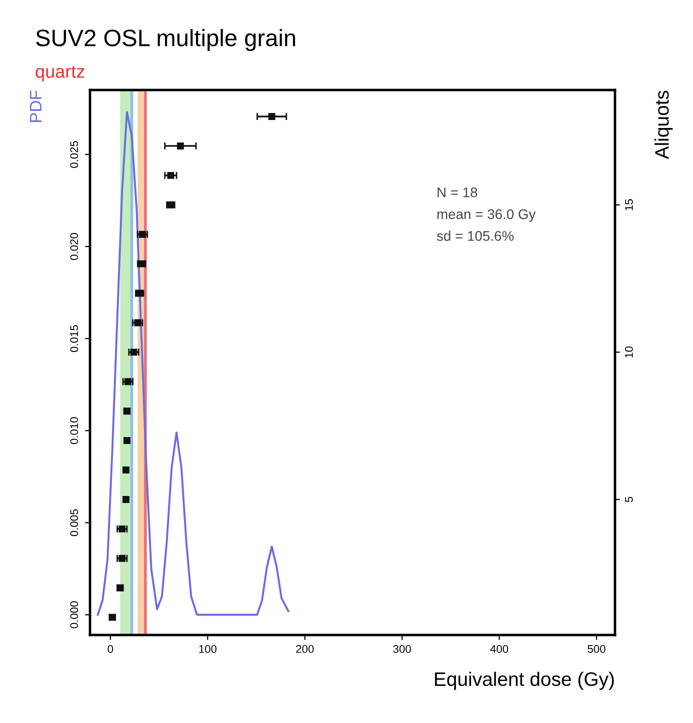  I want to click on y-tick-label: 0.010, so click(74, 430).